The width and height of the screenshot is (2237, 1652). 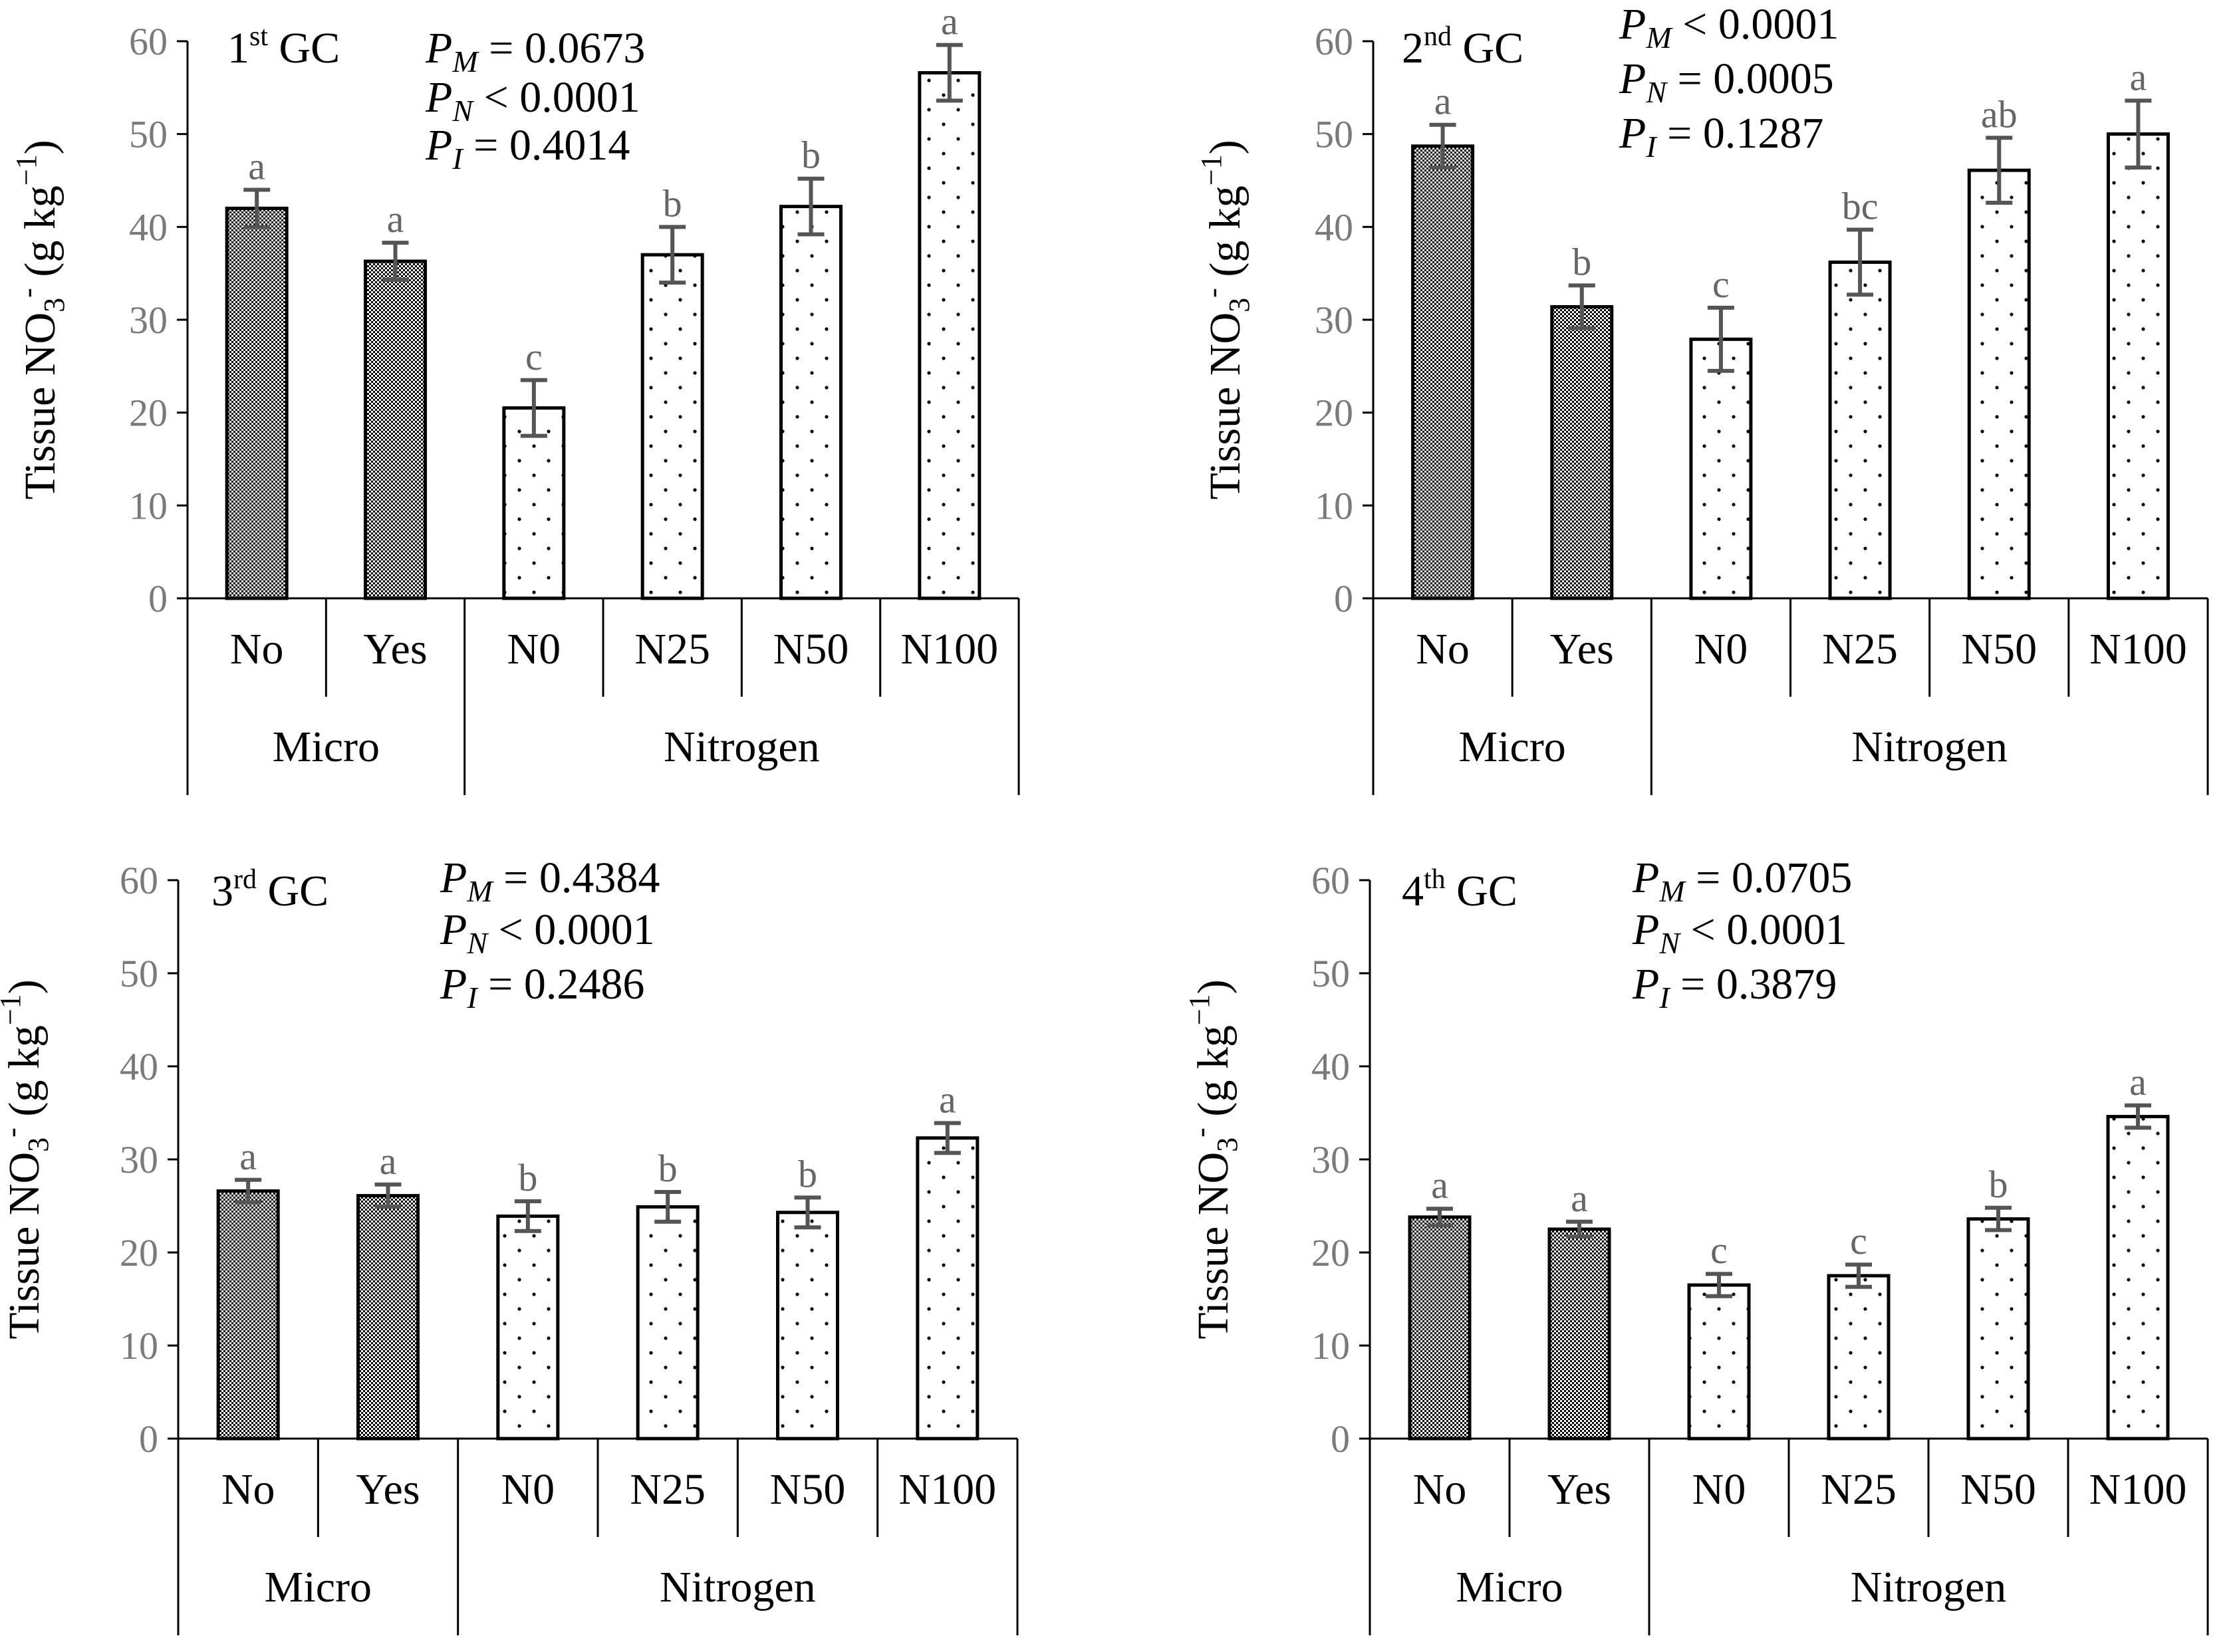 I want to click on y-tick-label: 10, so click(x=148, y=505).